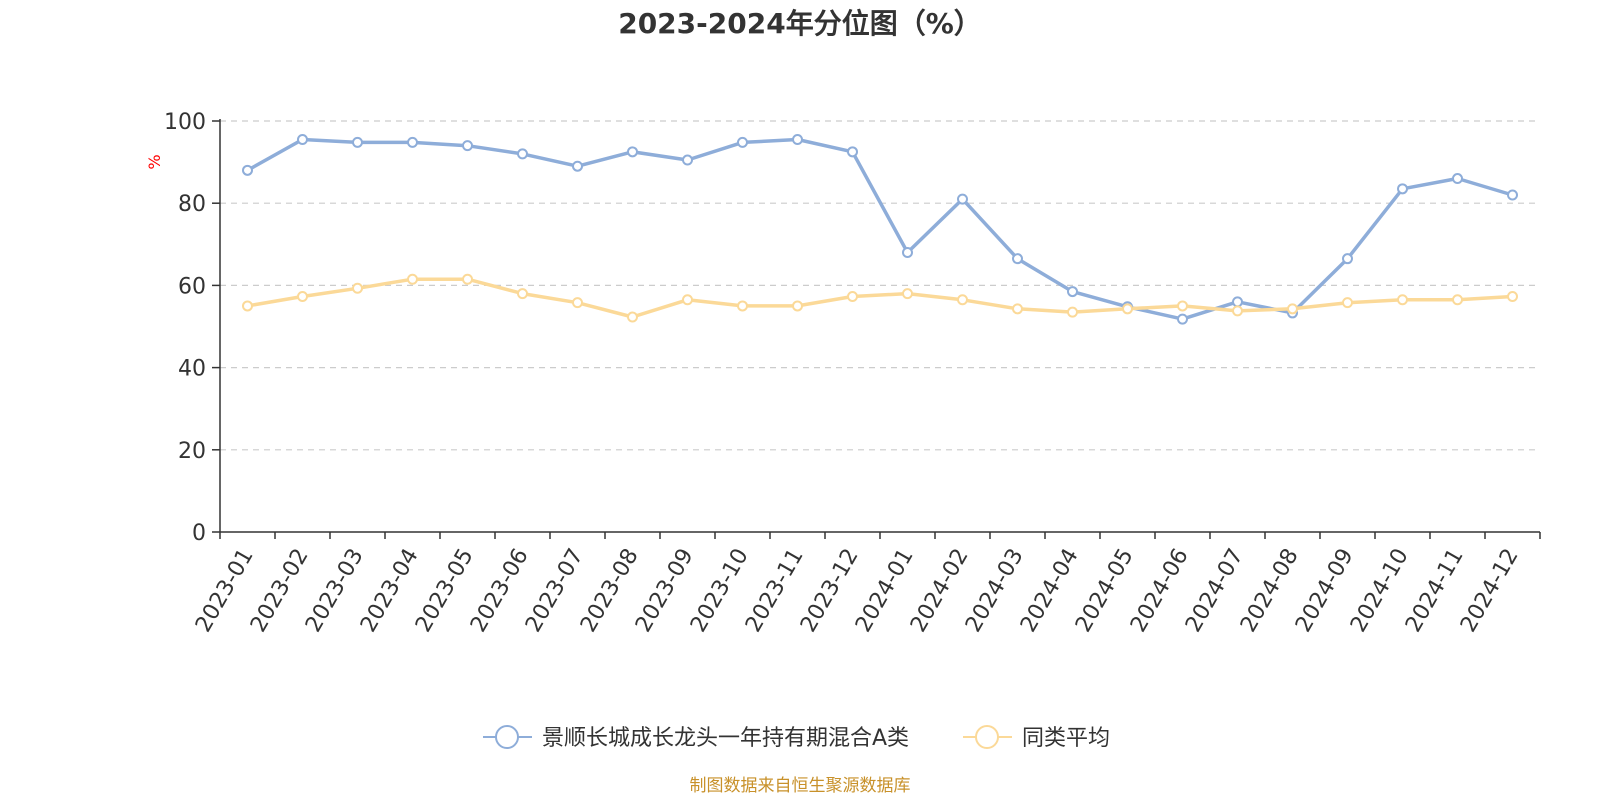 Image resolution: width=1600 pixels, height=800 pixels. Describe the element at coordinates (800, 786) in the screenshot. I see `data-source-note: 制图数据来自恒生聚源数据库` at that location.